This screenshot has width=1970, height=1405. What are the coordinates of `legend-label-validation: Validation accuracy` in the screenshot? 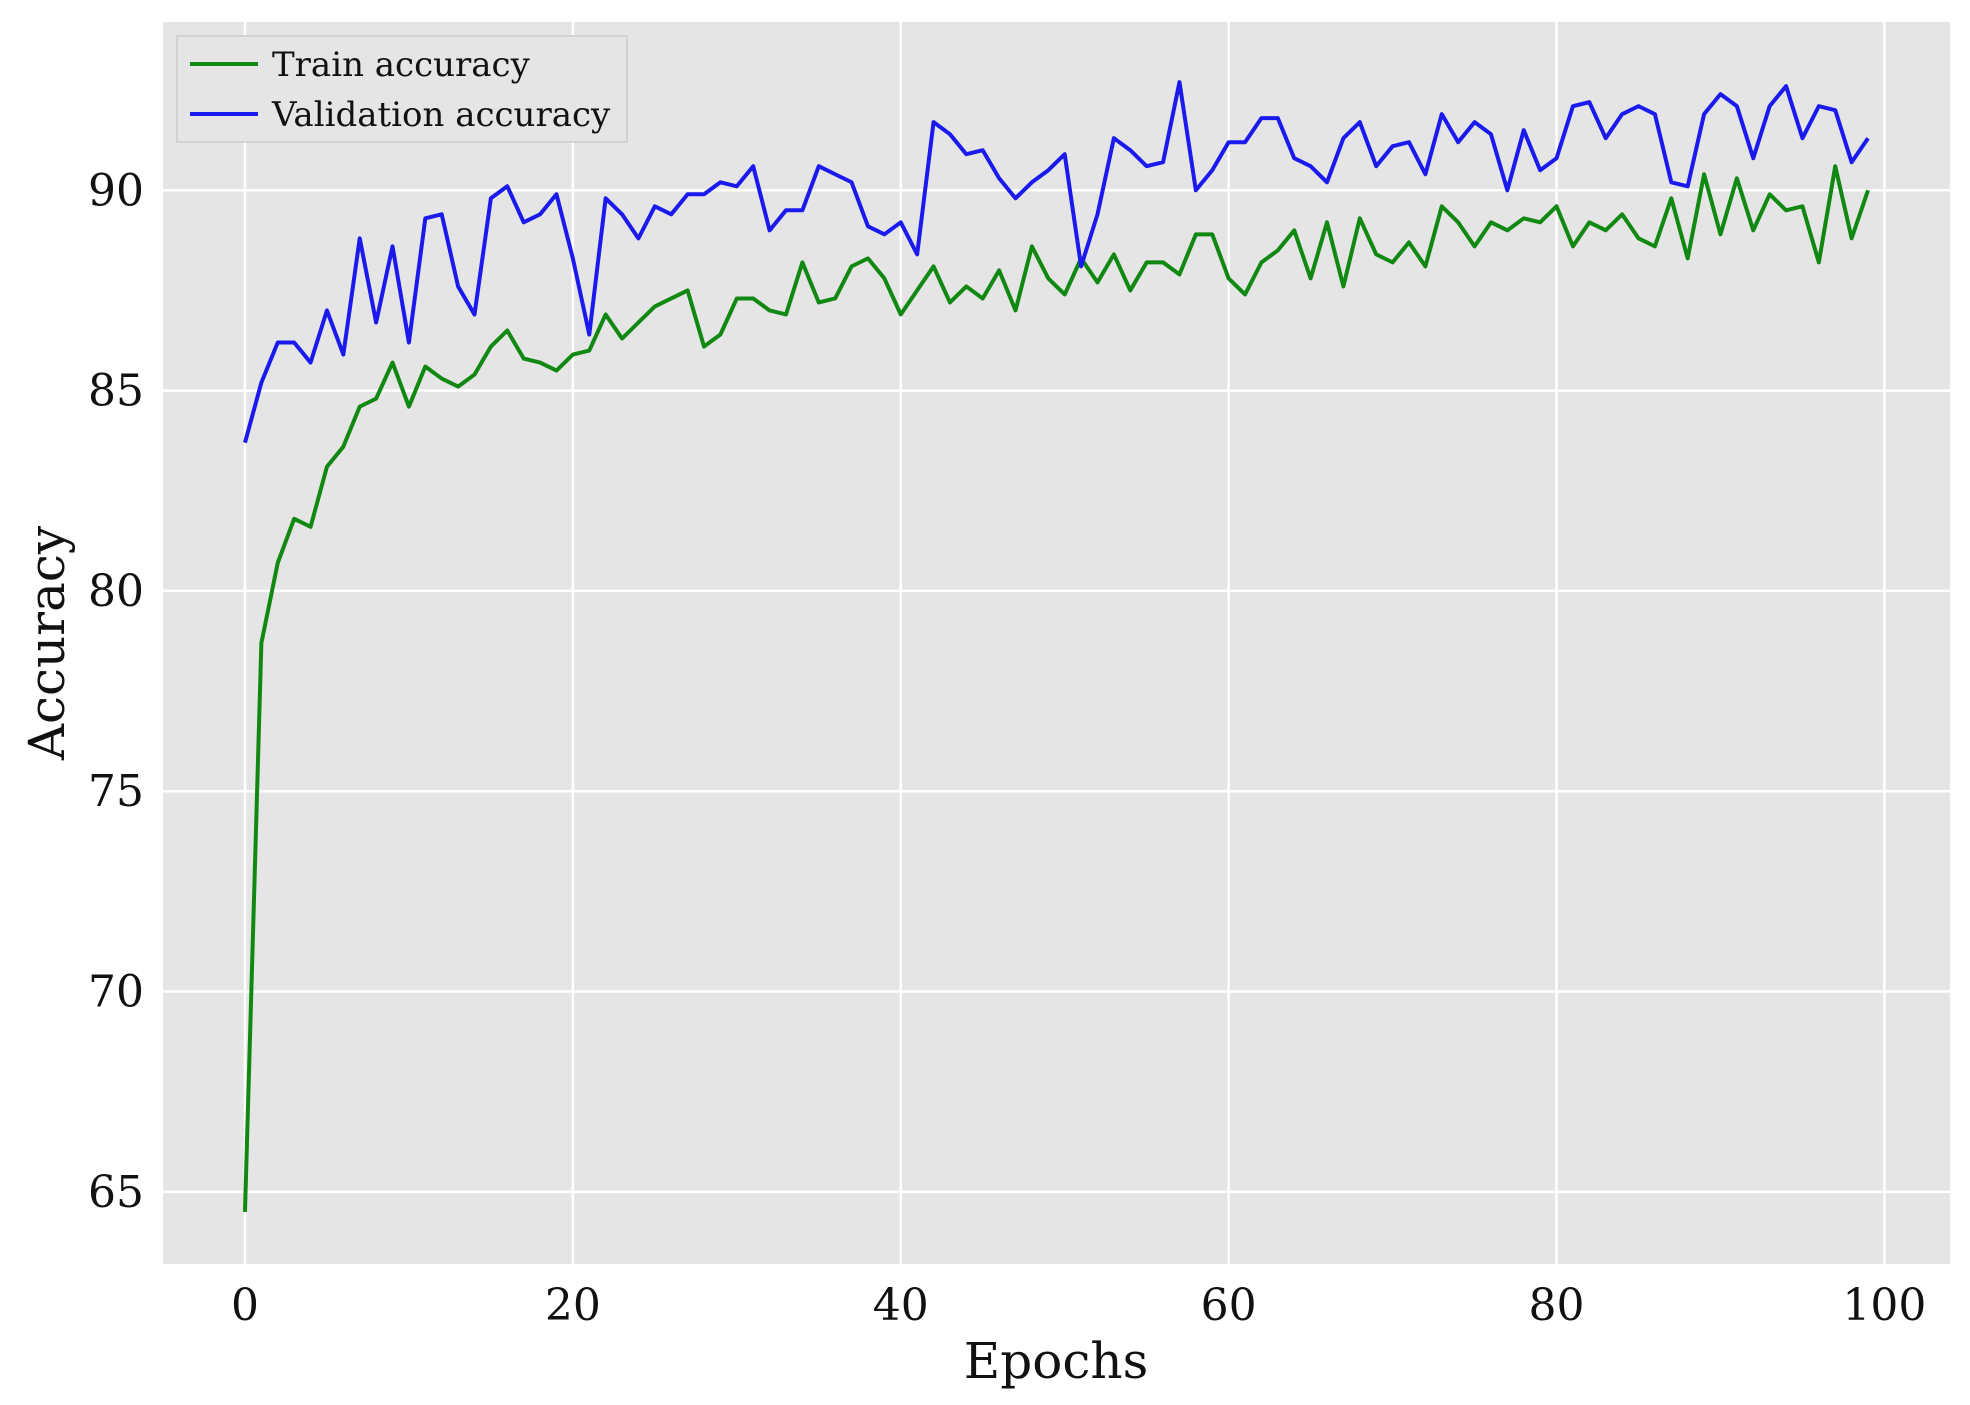 It's located at (441, 115).